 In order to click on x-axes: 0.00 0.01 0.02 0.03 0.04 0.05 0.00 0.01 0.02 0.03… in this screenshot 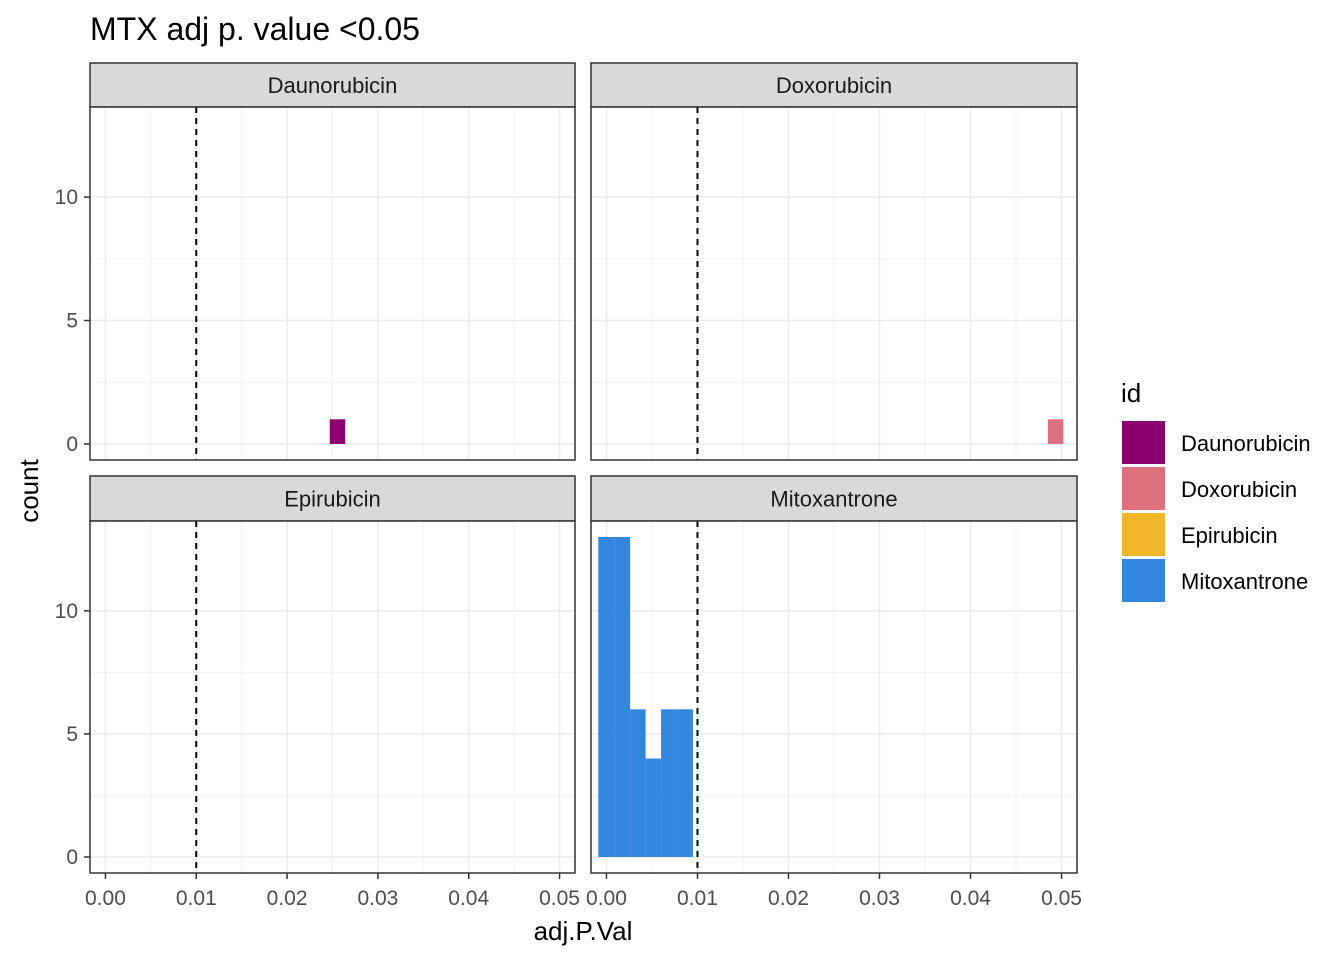, I will do `click(583, 891)`.